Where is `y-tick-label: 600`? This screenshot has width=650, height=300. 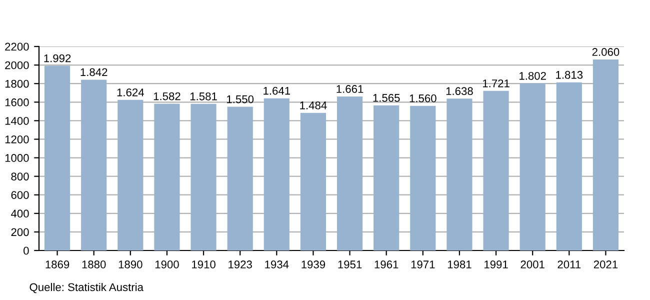 y-tick-label: 600 is located at coordinates (20, 195).